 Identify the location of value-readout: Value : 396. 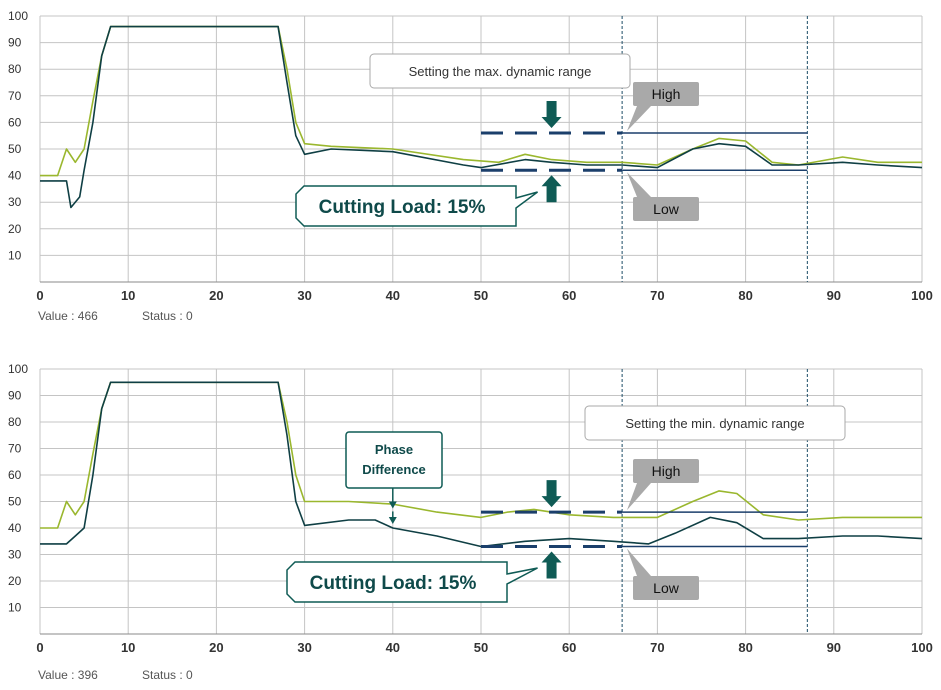
(68, 675).